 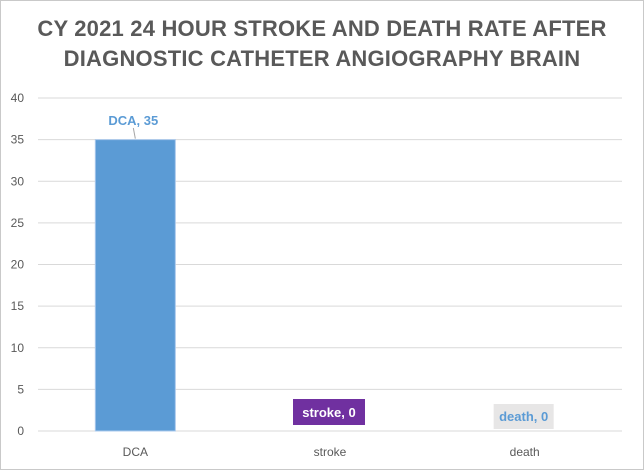 I want to click on data-label-death-box, so click(x=523, y=416).